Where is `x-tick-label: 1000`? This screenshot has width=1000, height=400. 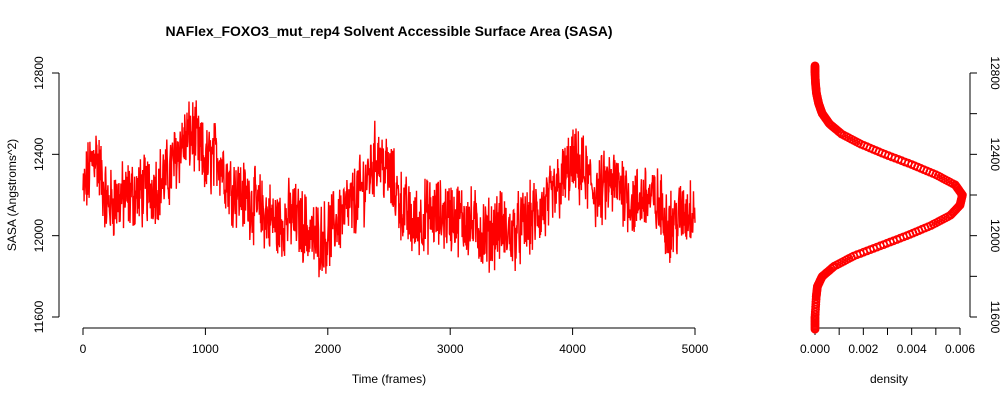 x-tick-label: 1000 is located at coordinates (205, 349).